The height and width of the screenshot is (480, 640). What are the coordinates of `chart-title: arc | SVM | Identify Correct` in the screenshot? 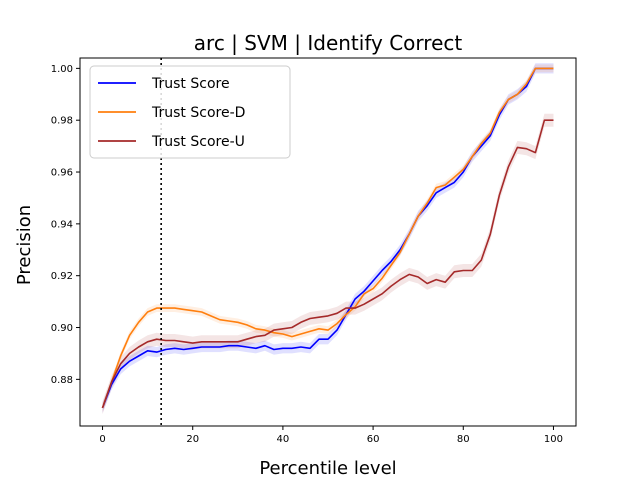 It's located at (328, 43).